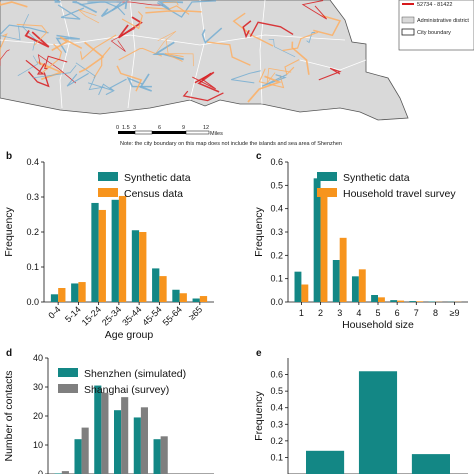 The width and height of the screenshot is (474, 474). Describe the element at coordinates (434, 5) in the screenshot. I see `map-legend-range: 52734 - 81422` at that location.